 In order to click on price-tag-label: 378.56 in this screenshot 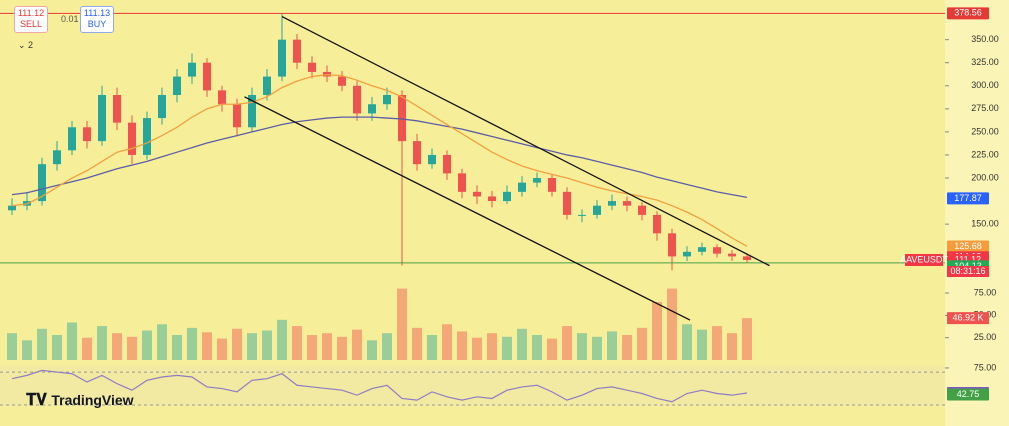, I will do `click(968, 13)`.